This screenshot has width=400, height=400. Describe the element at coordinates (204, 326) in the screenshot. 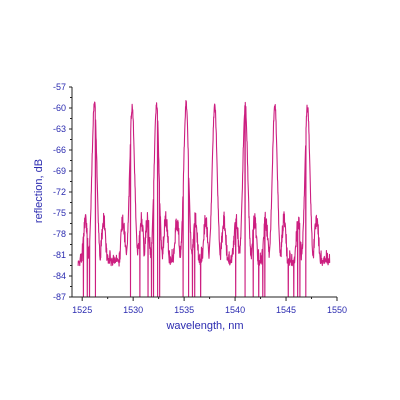

I see `x-axis-title: wavelength, nm` at that location.